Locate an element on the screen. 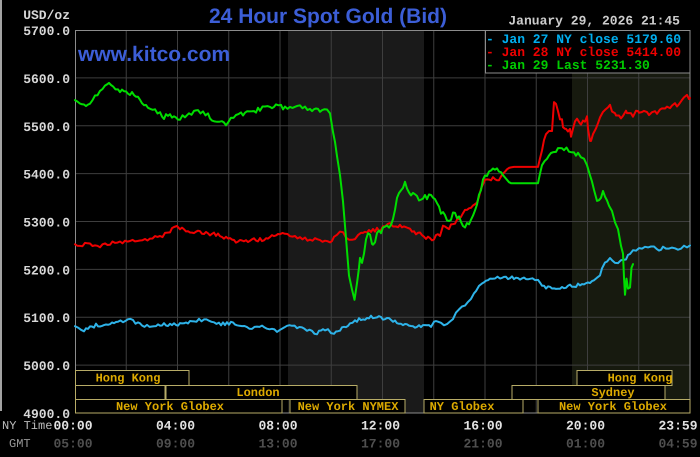  svg-text: NY Globex is located at coordinates (462, 407).